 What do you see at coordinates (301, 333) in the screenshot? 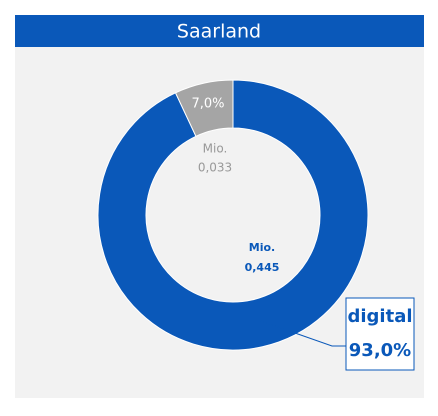
I see `leader-line` at bounding box center [301, 333].